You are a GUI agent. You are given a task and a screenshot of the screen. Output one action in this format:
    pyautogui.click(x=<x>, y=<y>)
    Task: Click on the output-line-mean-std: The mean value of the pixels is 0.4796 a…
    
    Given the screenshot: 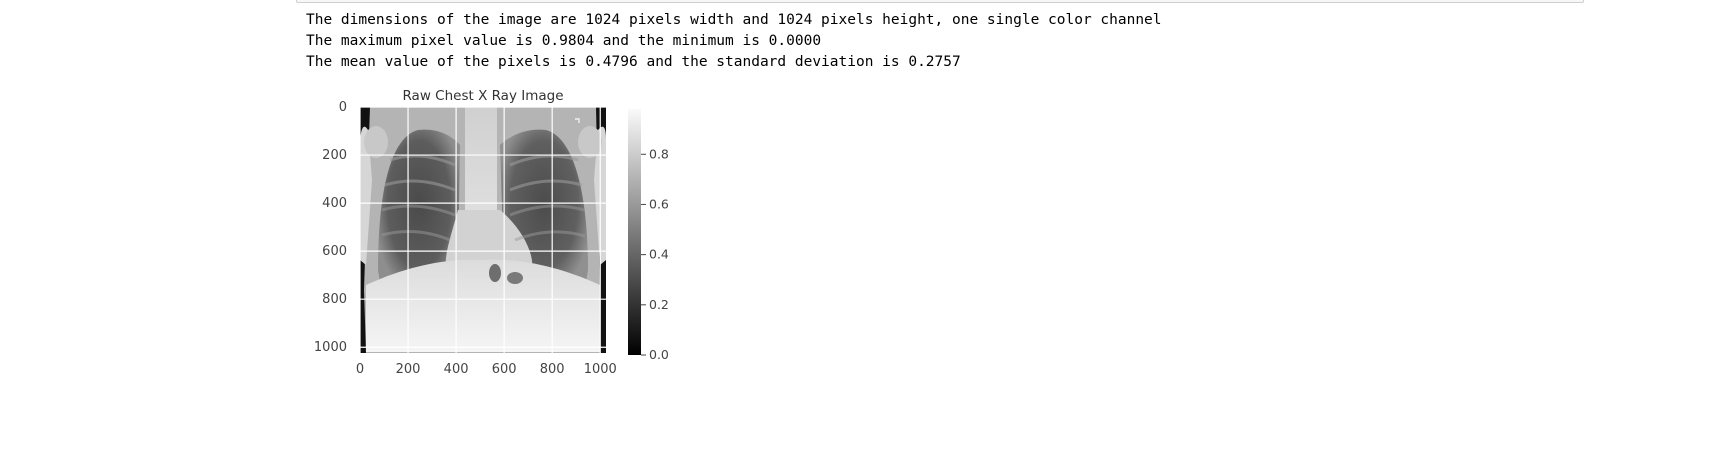 What is the action you would take?
    pyautogui.click(x=633, y=62)
    